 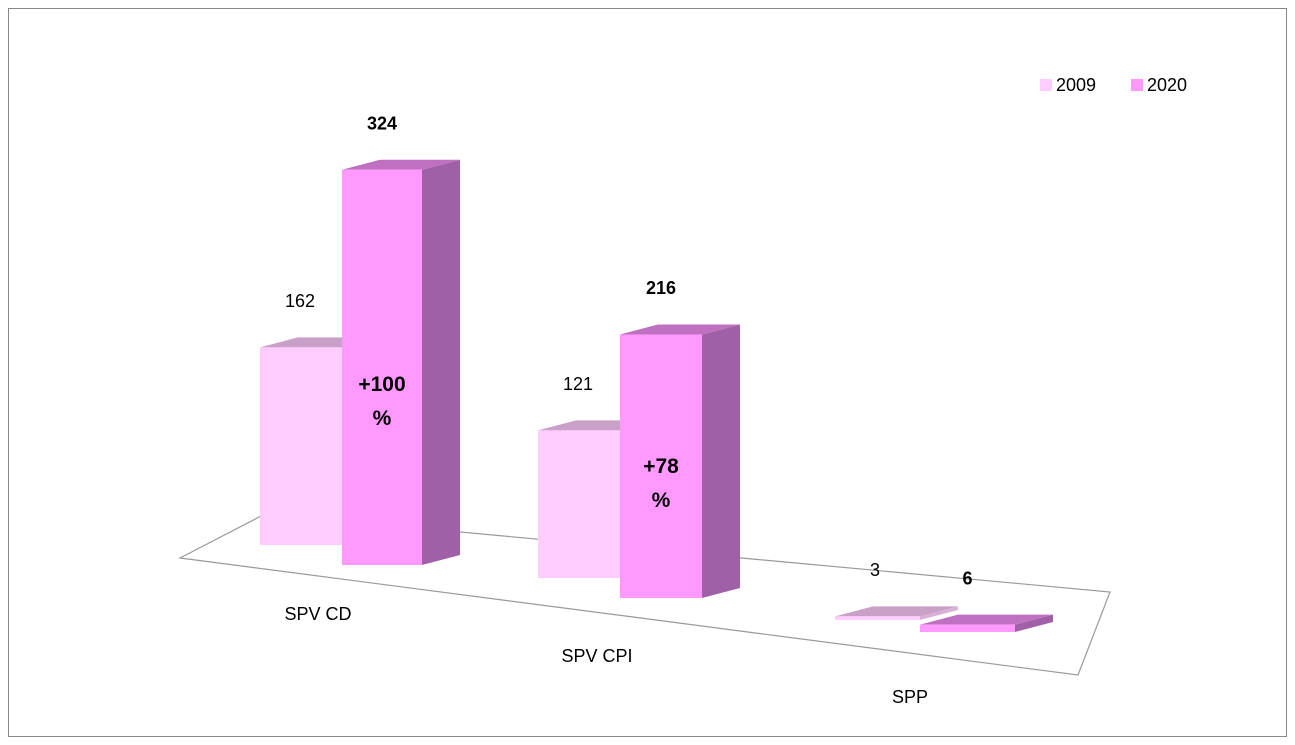 I want to click on data-label: 216, so click(x=661, y=288).